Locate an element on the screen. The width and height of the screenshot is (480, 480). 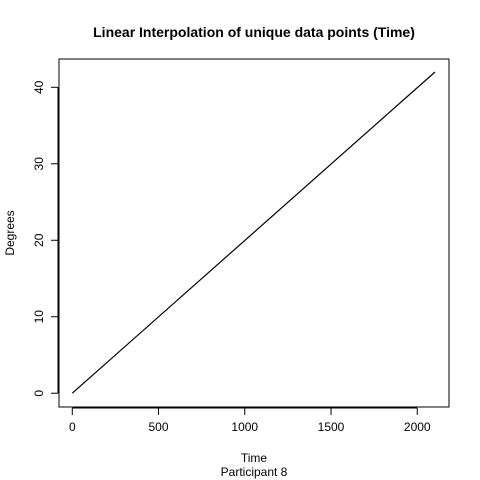
x-tick-label: 1000 is located at coordinates (244, 427).